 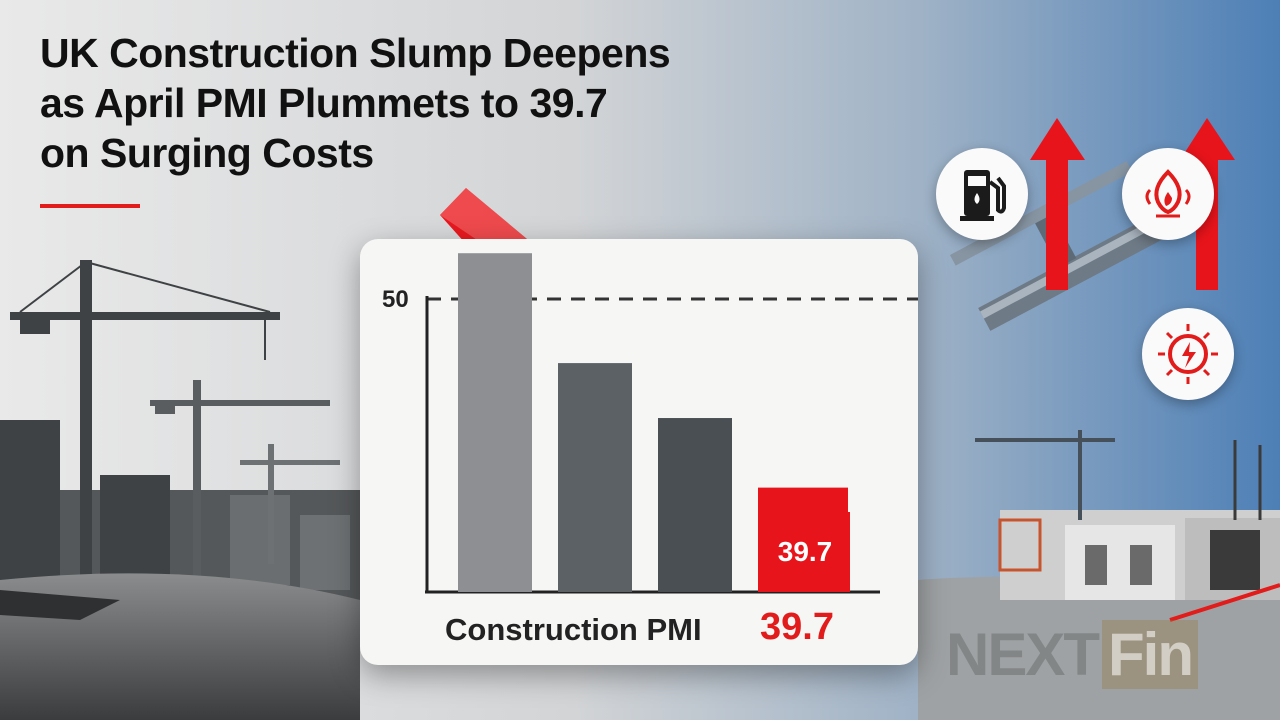 I want to click on heating-flame-icon, so click(x=1168, y=193).